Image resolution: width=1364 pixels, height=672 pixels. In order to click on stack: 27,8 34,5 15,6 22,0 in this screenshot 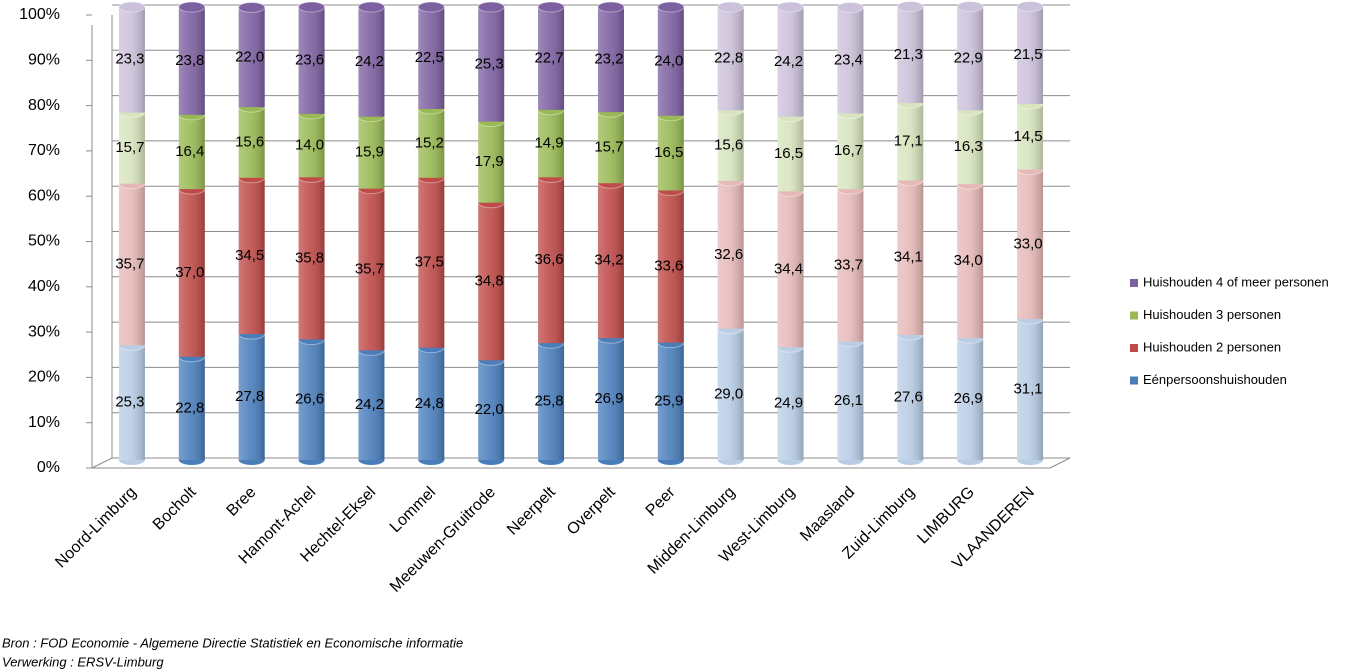, I will do `click(250, 233)`.